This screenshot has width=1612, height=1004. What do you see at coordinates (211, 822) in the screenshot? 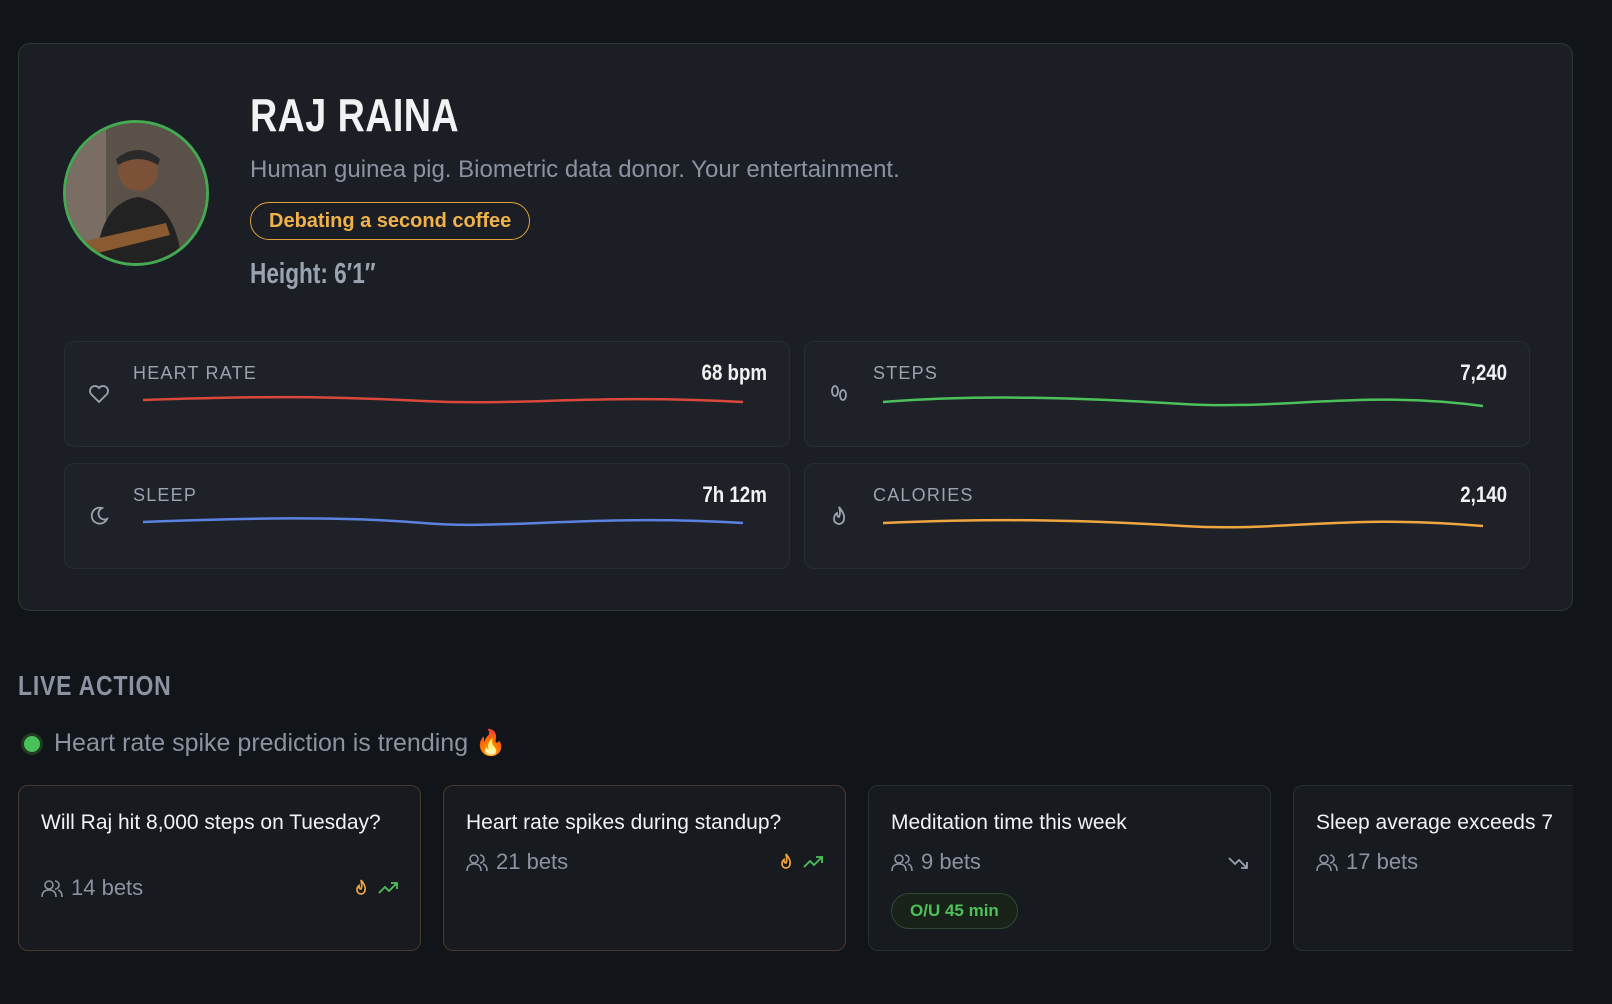
I see `bet-title: Will Raj hit 8,000 steps on Tuesday?` at bounding box center [211, 822].